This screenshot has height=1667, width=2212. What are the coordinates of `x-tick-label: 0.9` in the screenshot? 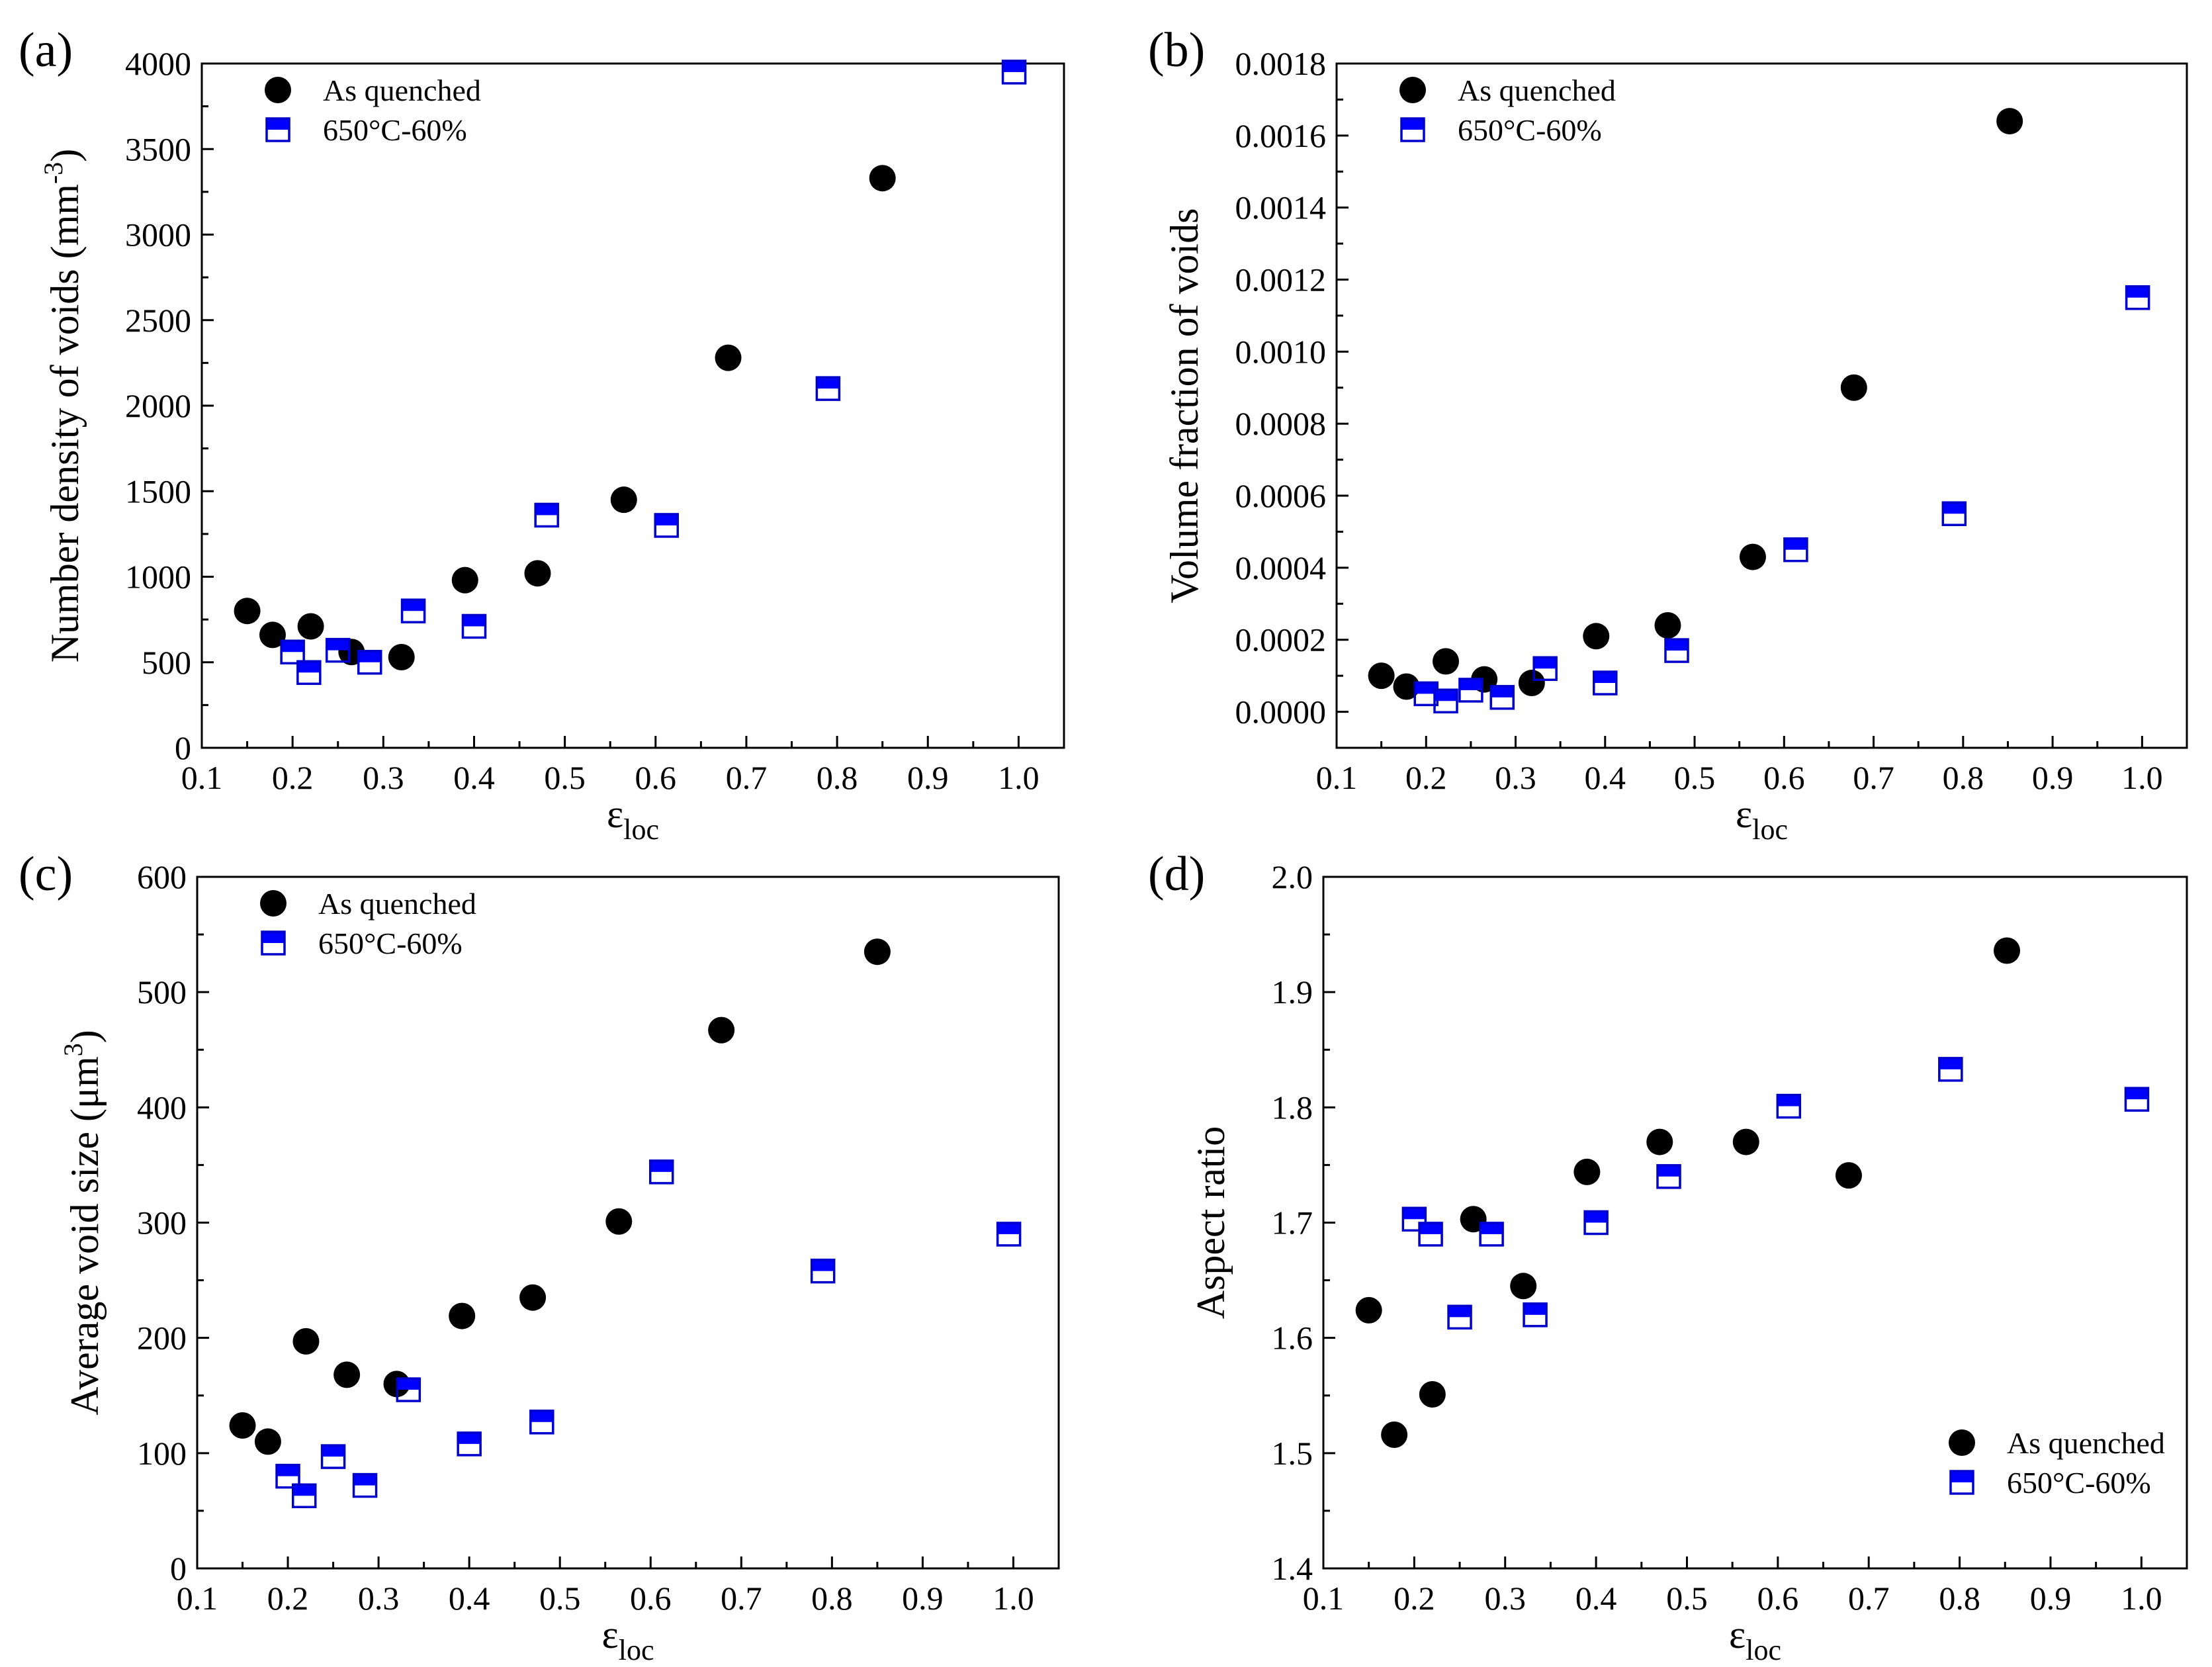 It's located at (928, 777).